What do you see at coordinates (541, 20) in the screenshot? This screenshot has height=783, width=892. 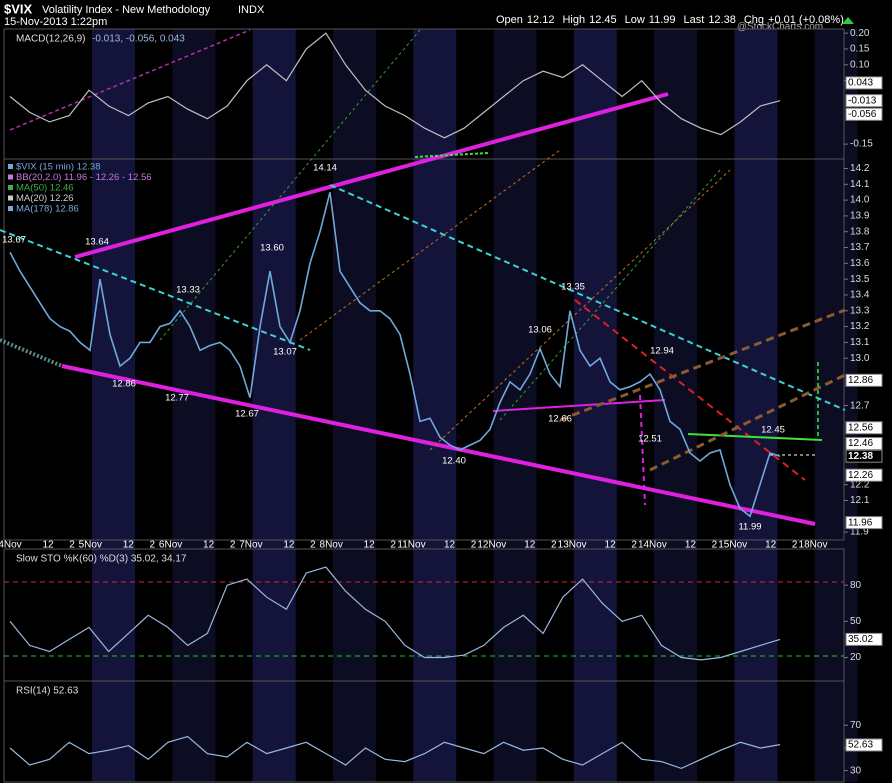 I see `quote-value: 12.12` at bounding box center [541, 20].